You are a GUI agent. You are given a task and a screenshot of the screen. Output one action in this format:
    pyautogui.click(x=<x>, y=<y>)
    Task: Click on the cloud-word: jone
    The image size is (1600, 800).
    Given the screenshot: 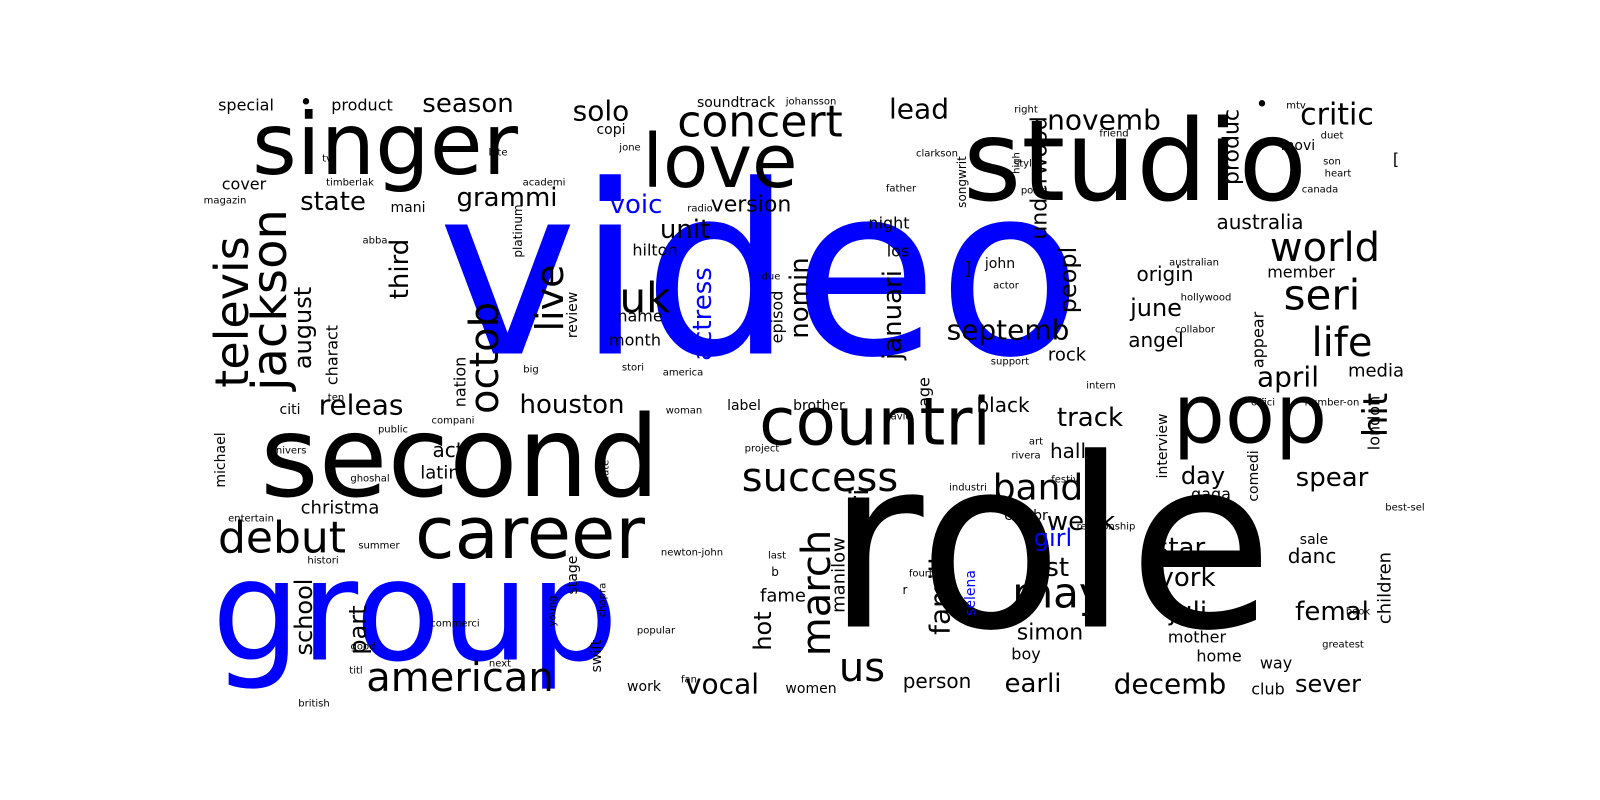 What is the action you would take?
    pyautogui.click(x=629, y=148)
    